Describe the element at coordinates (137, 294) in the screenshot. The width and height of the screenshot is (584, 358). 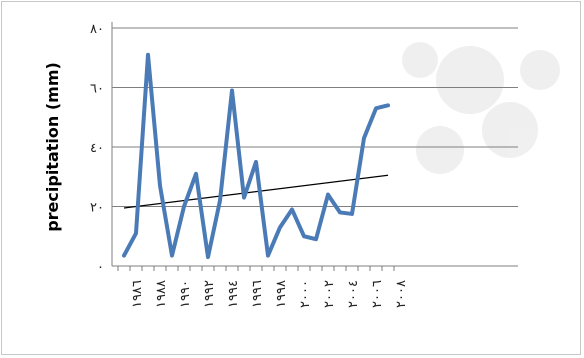
I see `x-tick-label: ١٩٨٦` at that location.